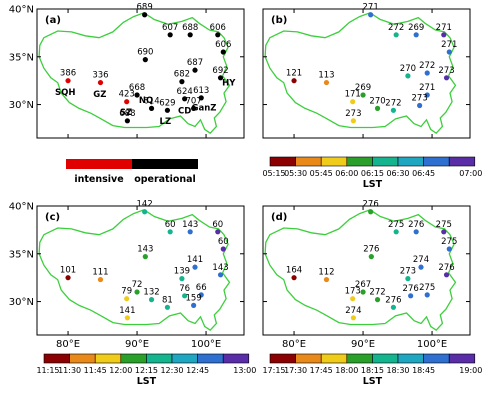 The width and height of the screenshot is (500, 408). Describe the element at coordinates (244, 370) in the screenshot. I see `colorbar-tick-label: 13:00` at that location.